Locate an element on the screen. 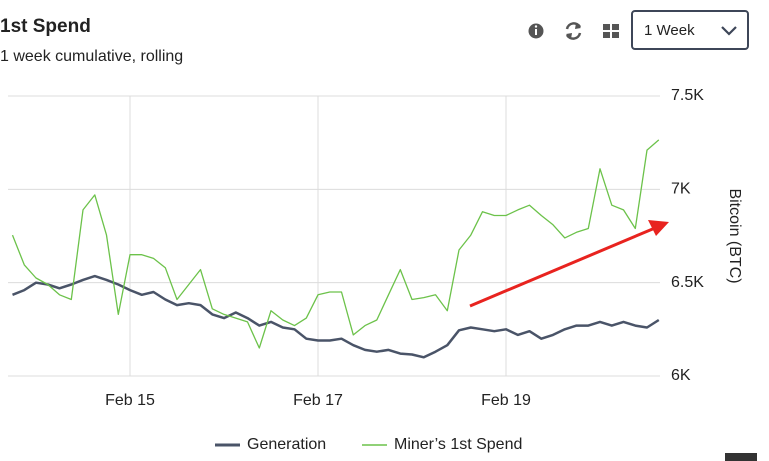 The image size is (769, 461). y-tick-label: 7K is located at coordinates (681, 189).